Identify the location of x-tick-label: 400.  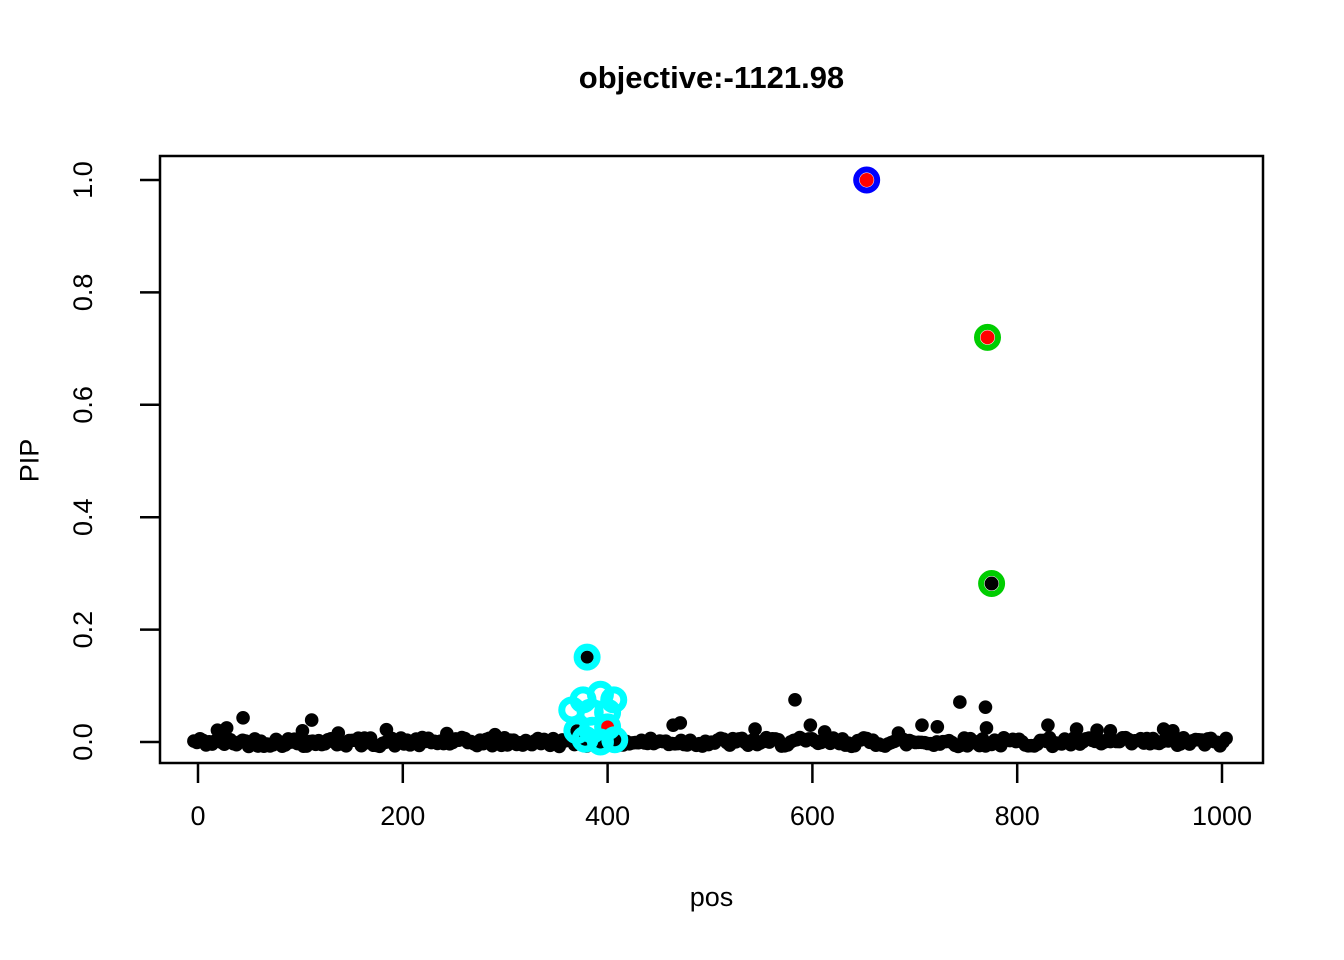
(607, 816).